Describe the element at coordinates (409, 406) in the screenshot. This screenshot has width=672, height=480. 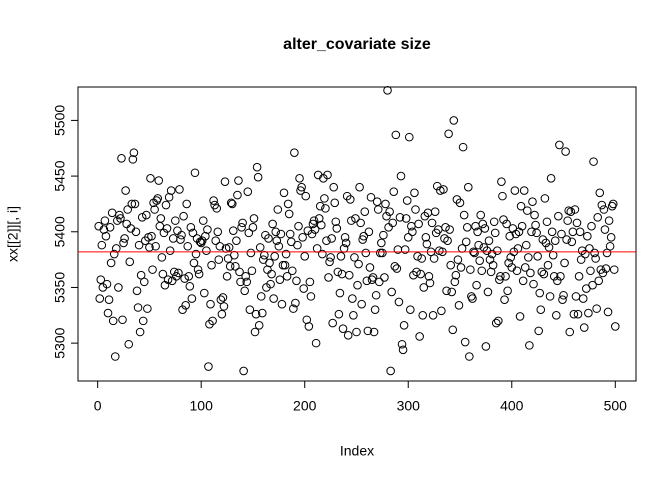
I see `x-tick-label: 300` at that location.